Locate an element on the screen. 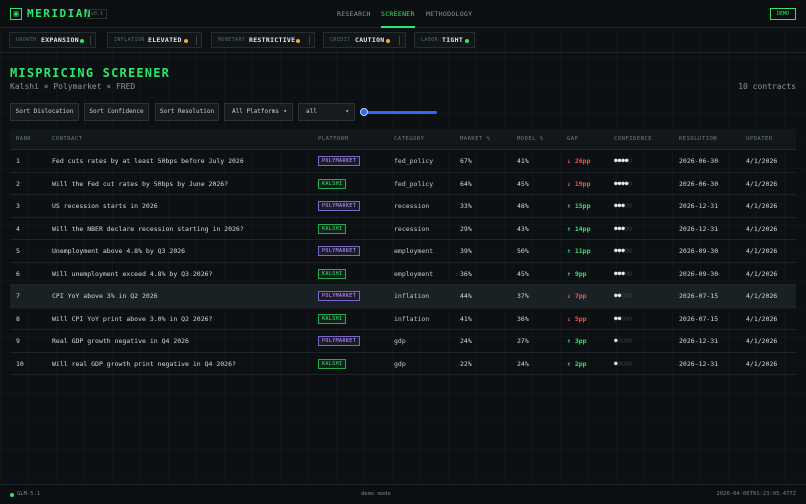 This screenshot has width=806, height=504. category-cell: inflation is located at coordinates (412, 318).